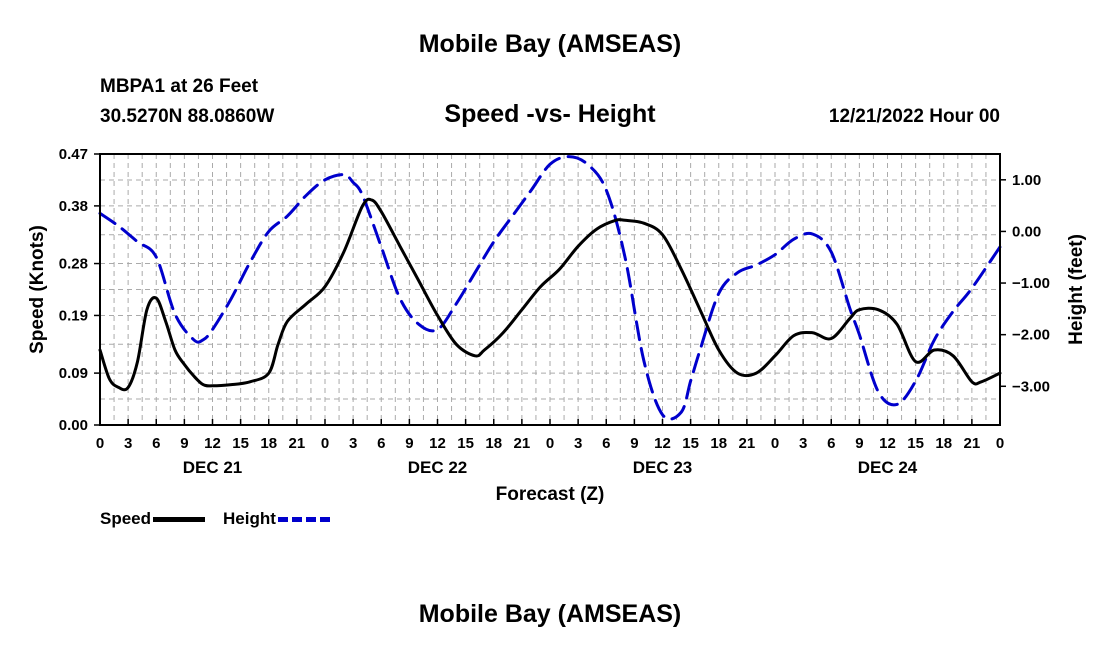 The height and width of the screenshot is (650, 1100). Describe the element at coordinates (550, 44) in the screenshot. I see `page-title: Mobile Bay (AMSEAS)` at that location.